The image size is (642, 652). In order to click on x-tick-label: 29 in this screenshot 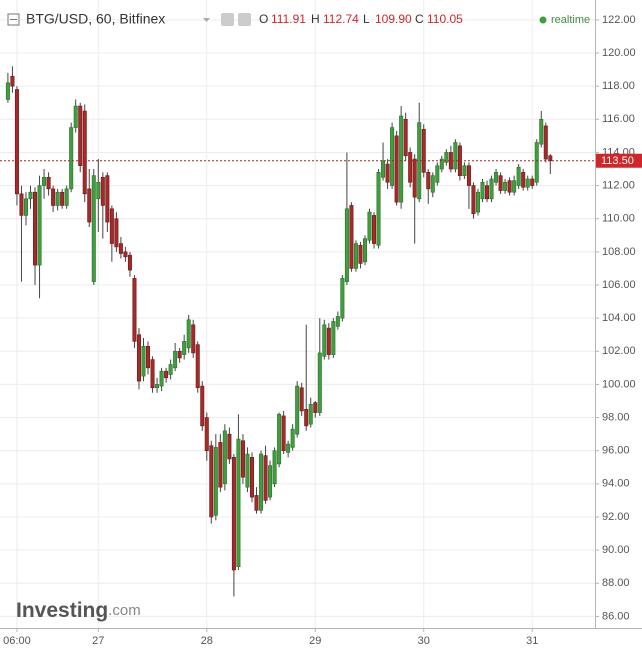, I will do `click(315, 641)`.